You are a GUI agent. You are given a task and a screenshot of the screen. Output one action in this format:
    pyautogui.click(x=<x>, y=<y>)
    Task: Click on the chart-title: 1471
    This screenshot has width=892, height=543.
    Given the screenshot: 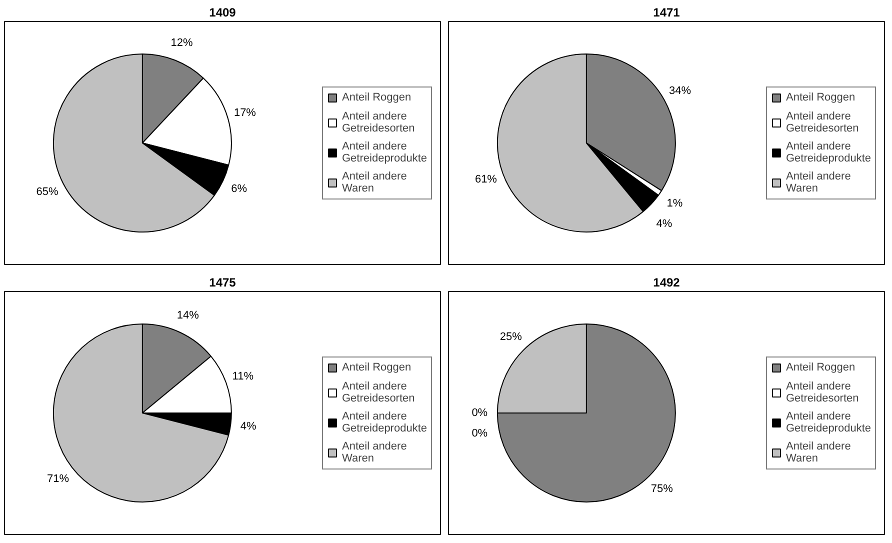 What is the action you would take?
    pyautogui.click(x=666, y=13)
    